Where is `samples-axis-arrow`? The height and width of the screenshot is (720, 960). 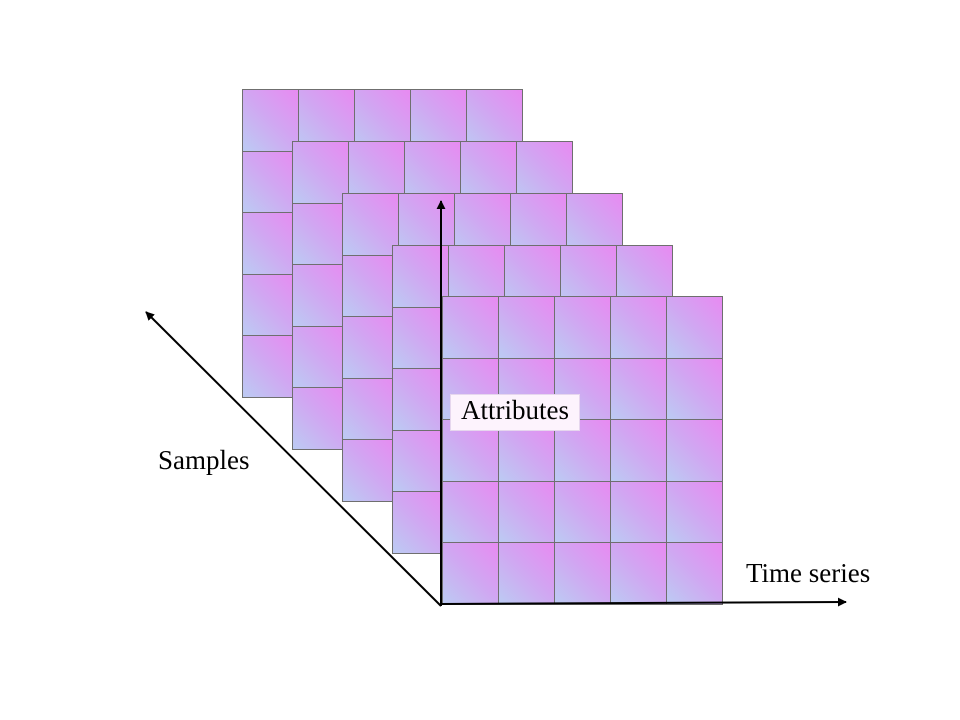 samples-axis-arrow is located at coordinates (293, 459).